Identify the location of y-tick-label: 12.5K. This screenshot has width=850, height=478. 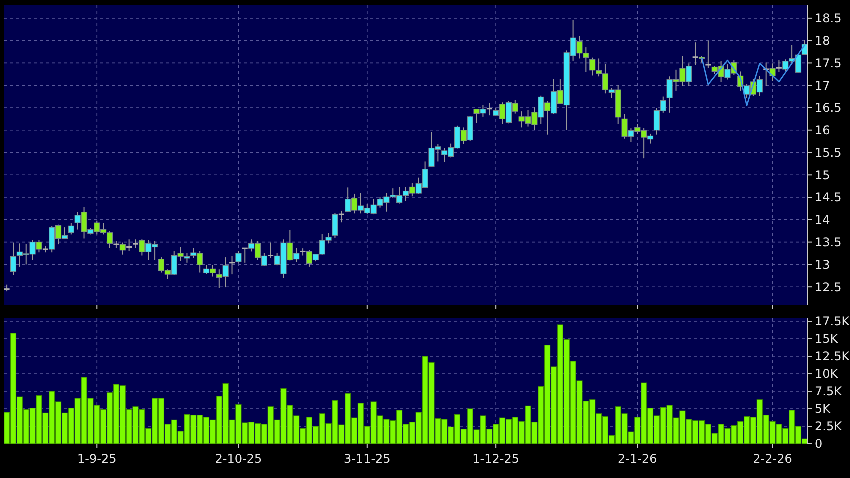
(832, 357).